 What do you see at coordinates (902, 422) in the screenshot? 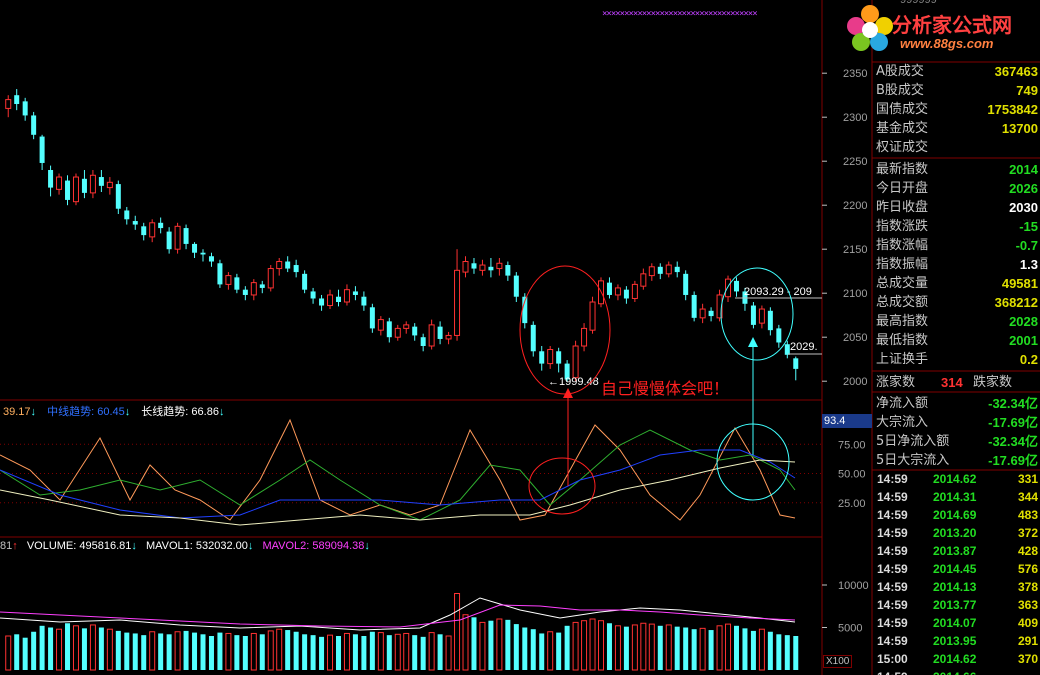
I see `row-label: 大宗流入` at bounding box center [902, 422].